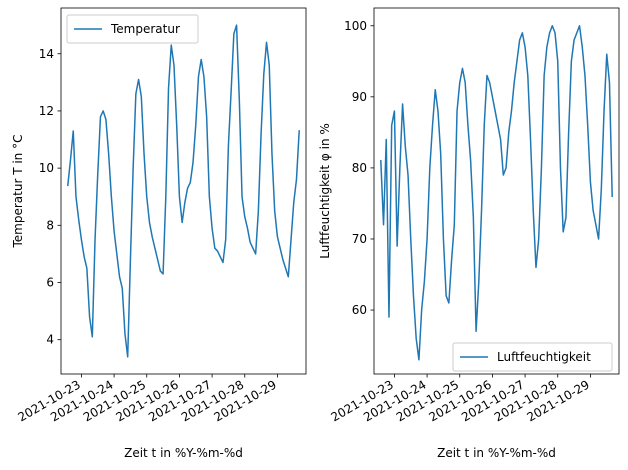  Describe the element at coordinates (46, 54) in the screenshot. I see `y-tick-label: 14` at that location.